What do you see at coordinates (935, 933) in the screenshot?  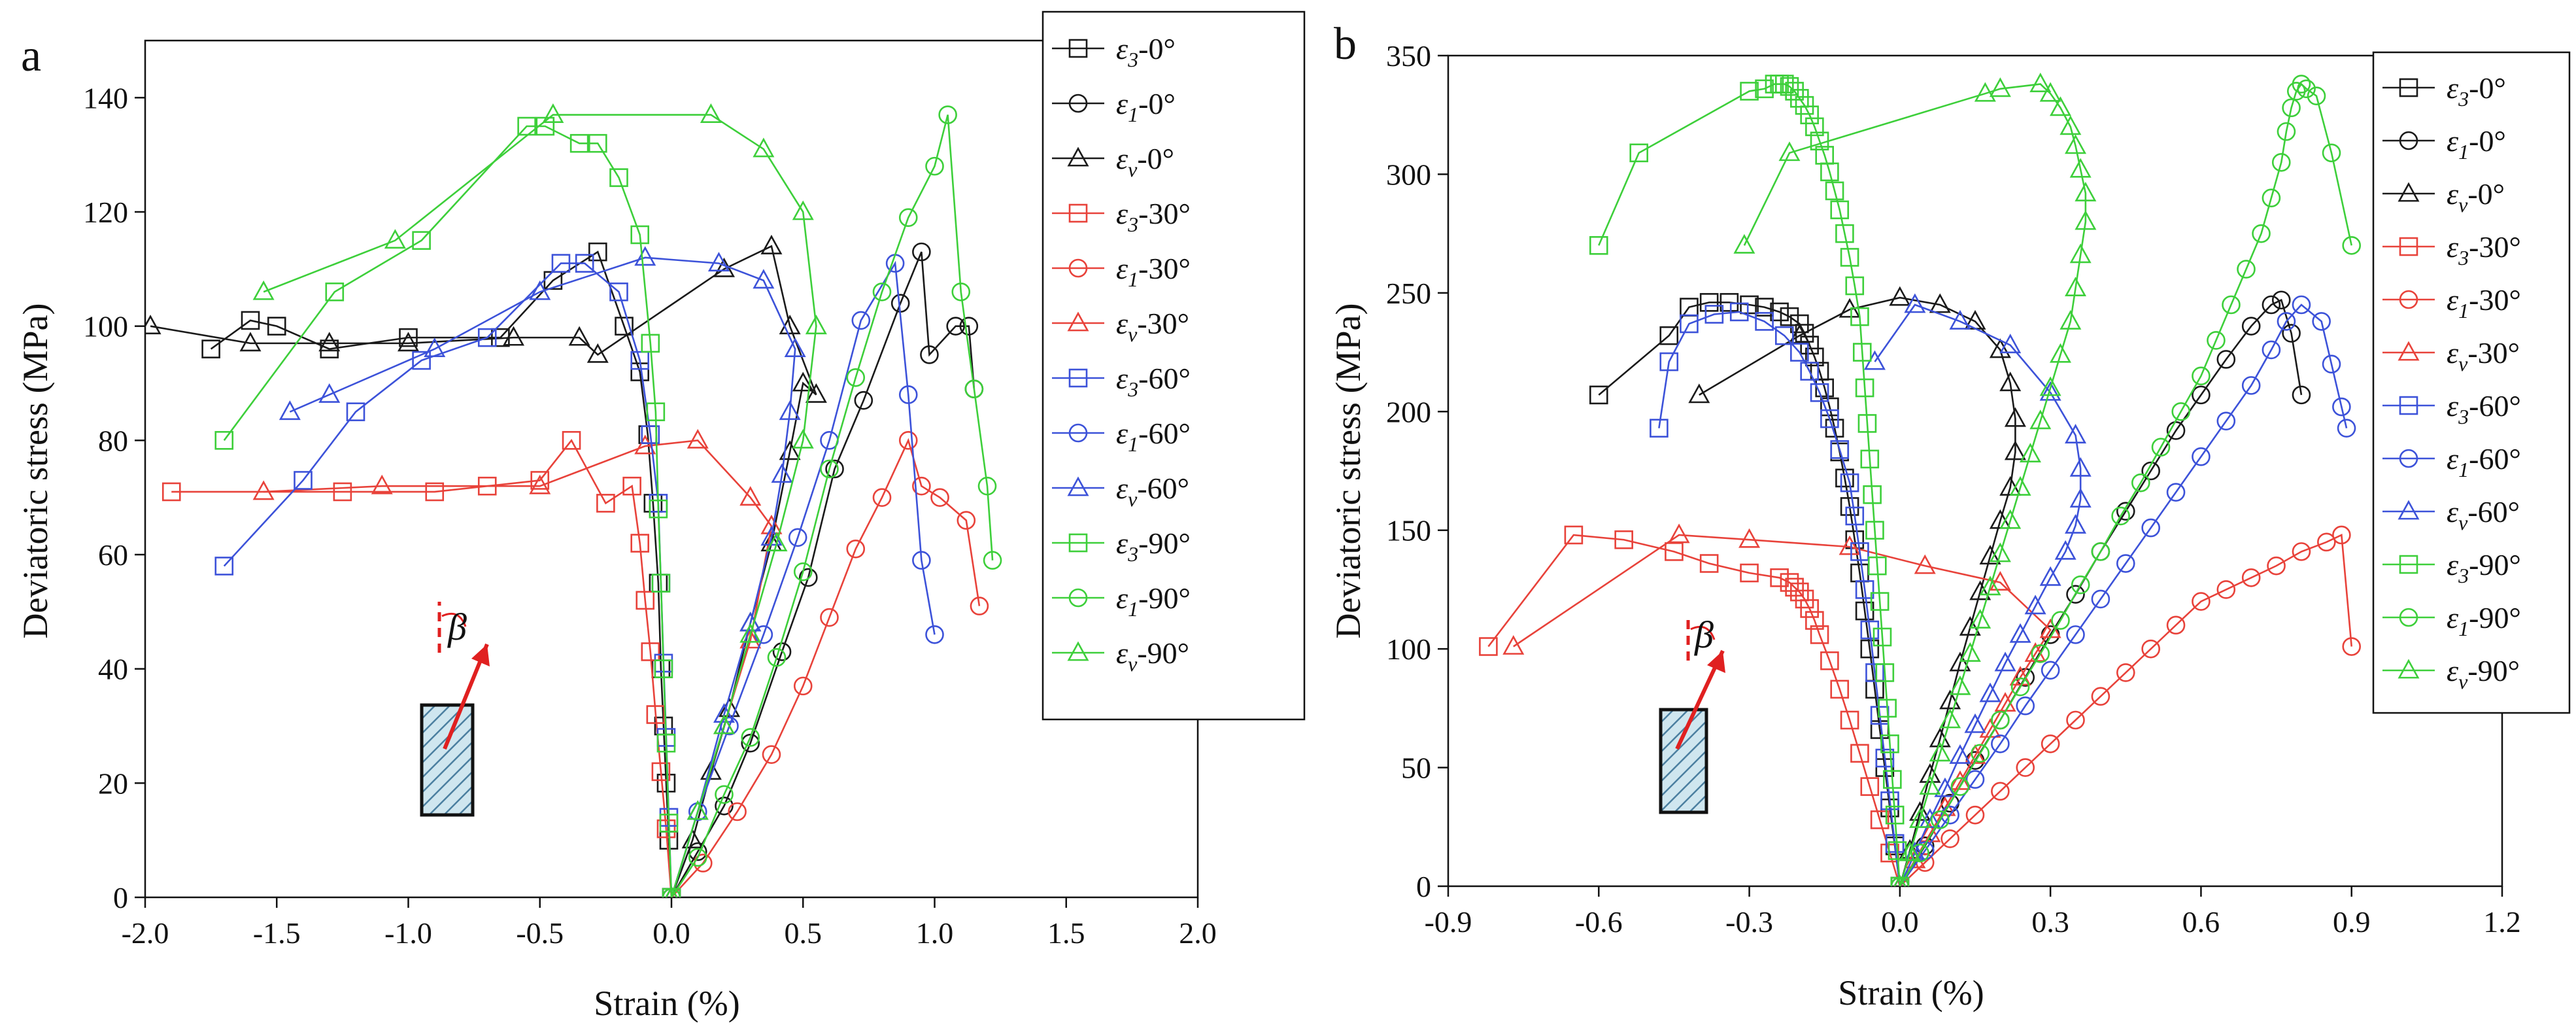 I see `x-tick-label: 1.0` at bounding box center [935, 933].